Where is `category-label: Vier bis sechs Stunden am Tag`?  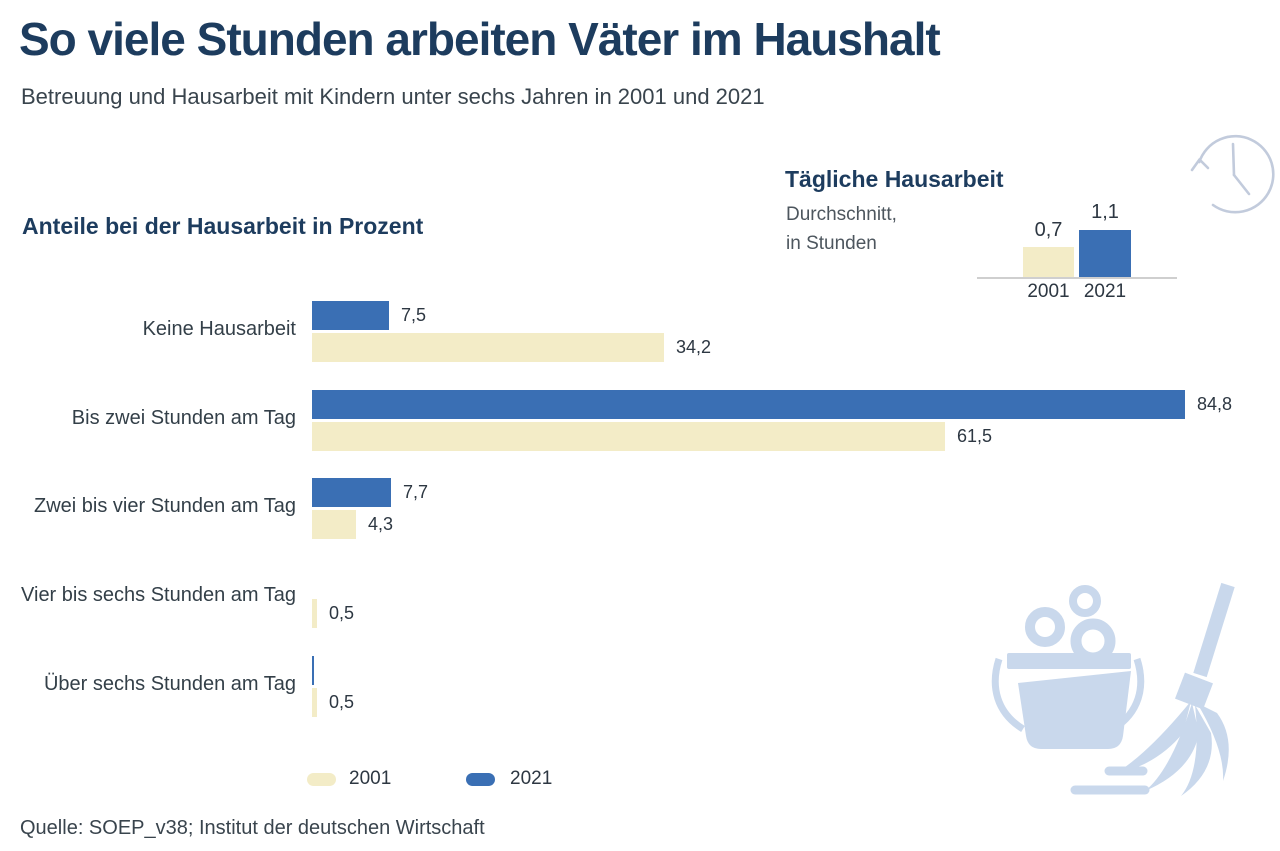 category-label: Vier bis sechs Stunden am Tag is located at coordinates (158, 595).